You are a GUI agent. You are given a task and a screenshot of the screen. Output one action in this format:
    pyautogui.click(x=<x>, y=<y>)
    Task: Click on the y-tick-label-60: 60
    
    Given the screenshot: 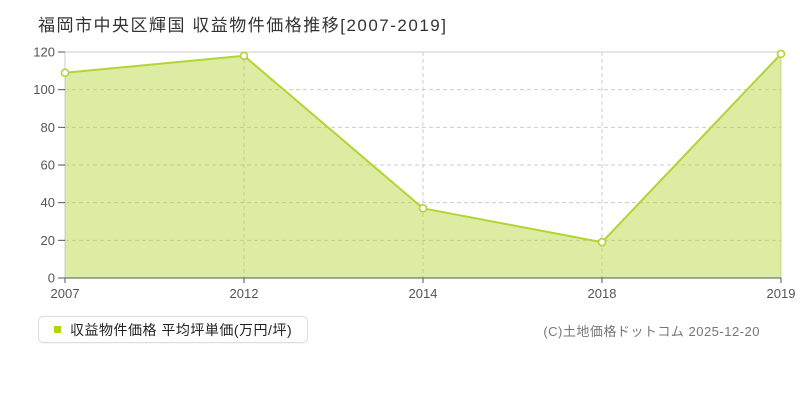 What is the action you would take?
    pyautogui.click(x=48, y=165)
    